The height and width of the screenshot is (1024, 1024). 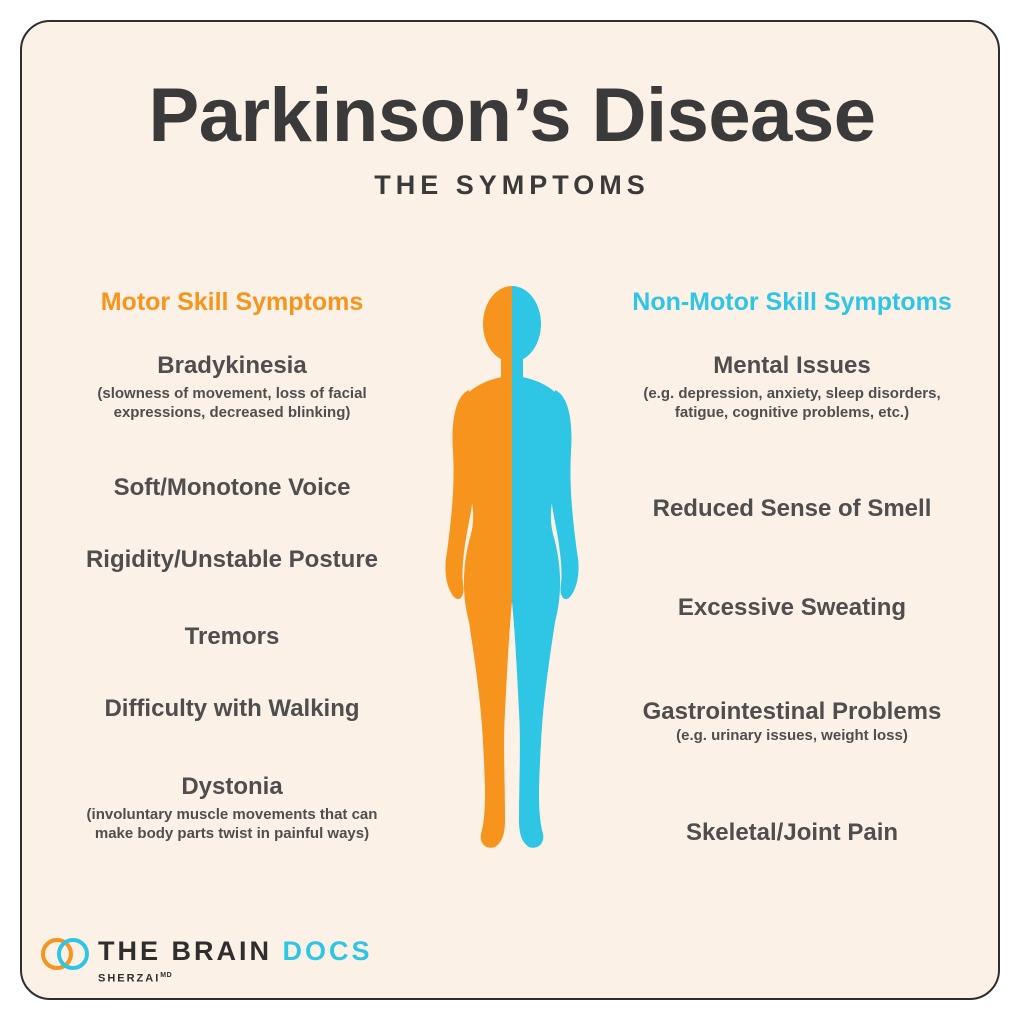 I want to click on logo-word-docs: DOCS, so click(x=327, y=951).